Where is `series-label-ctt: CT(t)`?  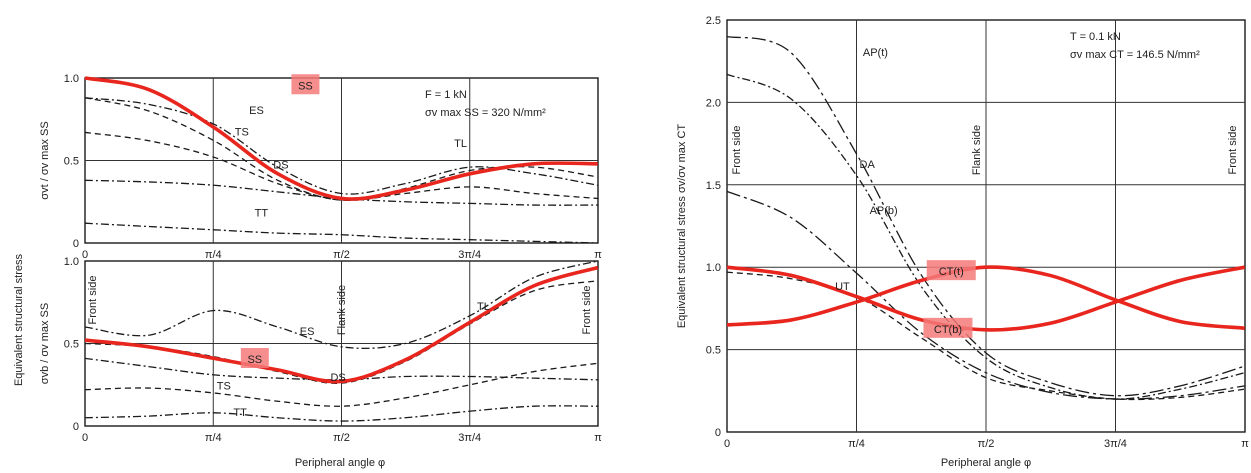 series-label-ctt: CT(t) is located at coordinates (951, 272).